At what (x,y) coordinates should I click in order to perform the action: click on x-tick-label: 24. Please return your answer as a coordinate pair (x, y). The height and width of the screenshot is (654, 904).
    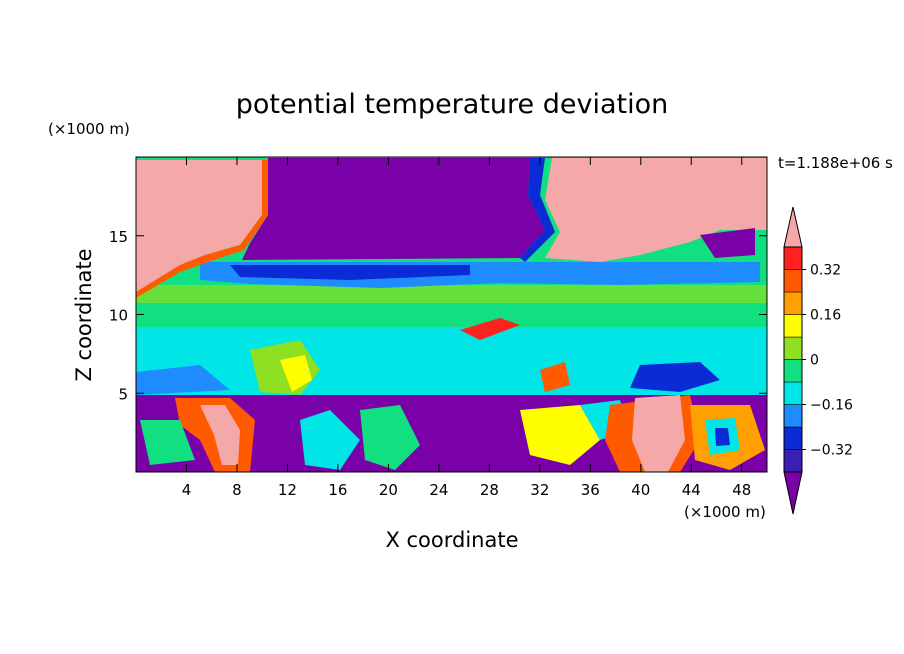
    Looking at the image, I should click on (438, 490).